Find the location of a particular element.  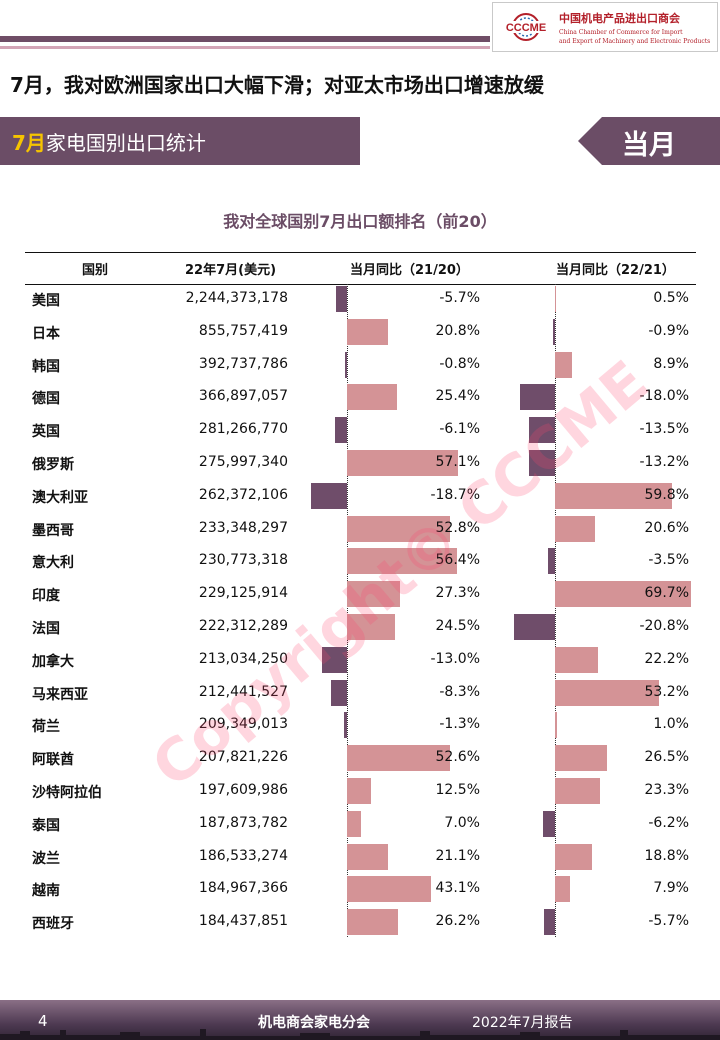

yoy-21-20-label: -6.1% is located at coordinates (459, 429).